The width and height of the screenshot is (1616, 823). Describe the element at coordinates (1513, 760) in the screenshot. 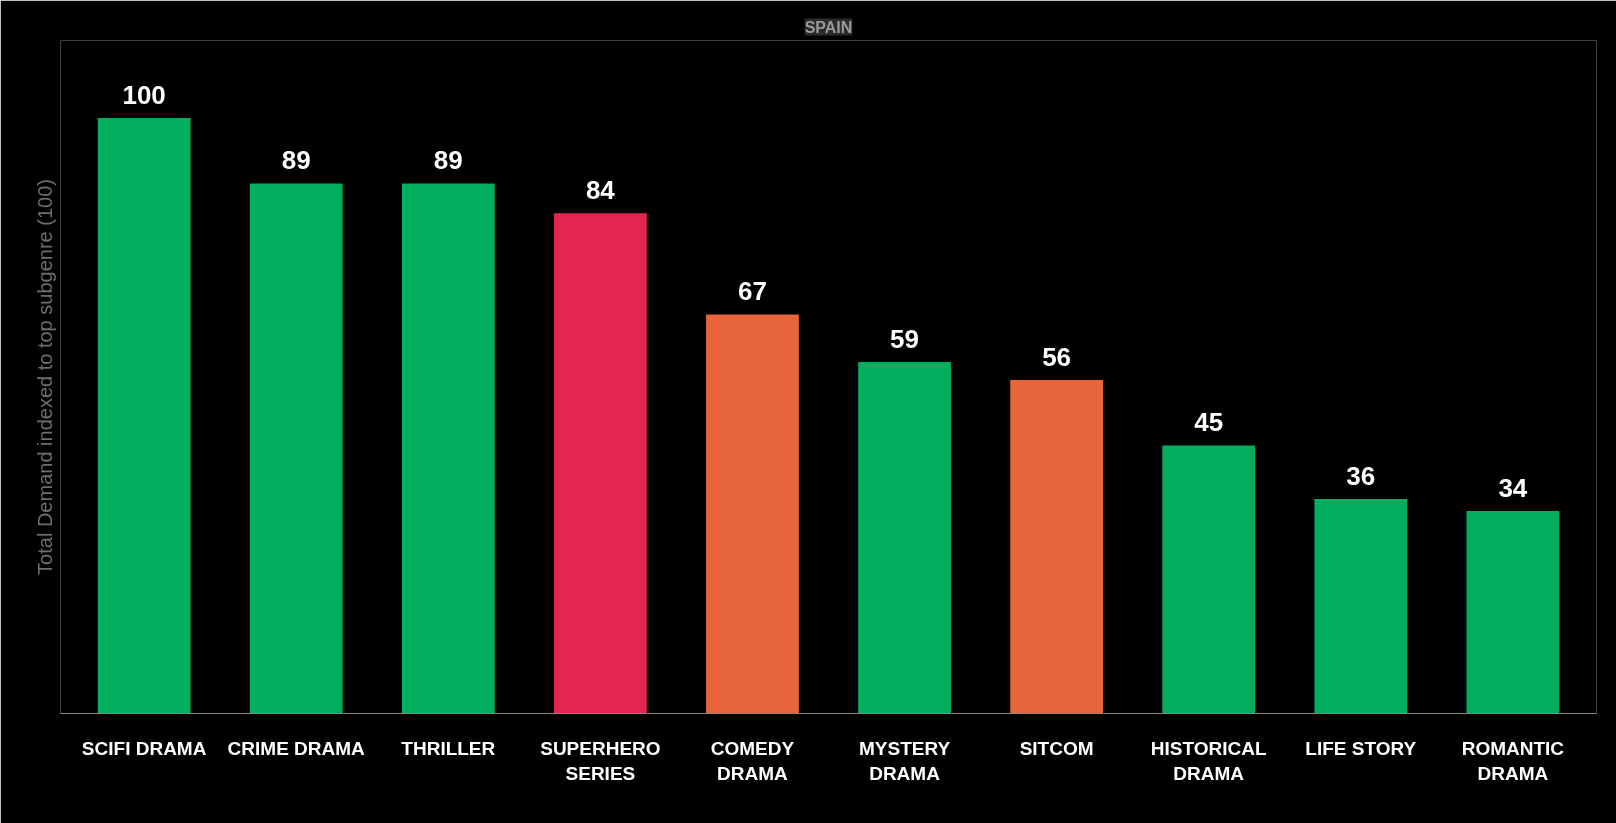

I see `x-tick-label: ROMANTIC DRAMA` at that location.